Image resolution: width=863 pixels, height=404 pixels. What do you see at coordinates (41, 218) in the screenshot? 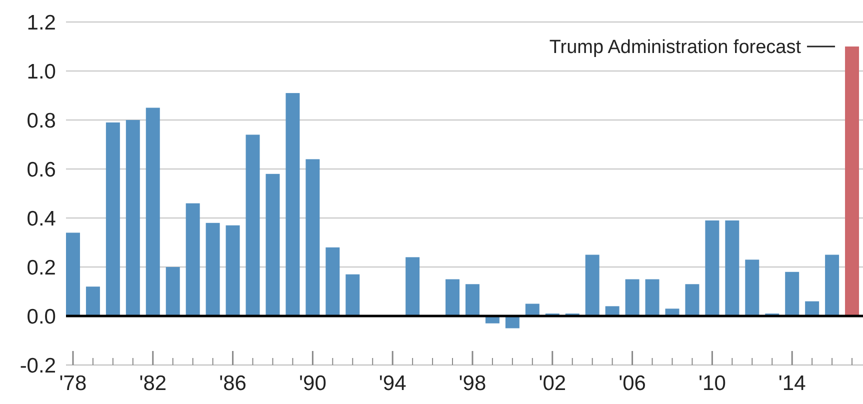
I see `y-tick-label: 0.4` at bounding box center [41, 218].